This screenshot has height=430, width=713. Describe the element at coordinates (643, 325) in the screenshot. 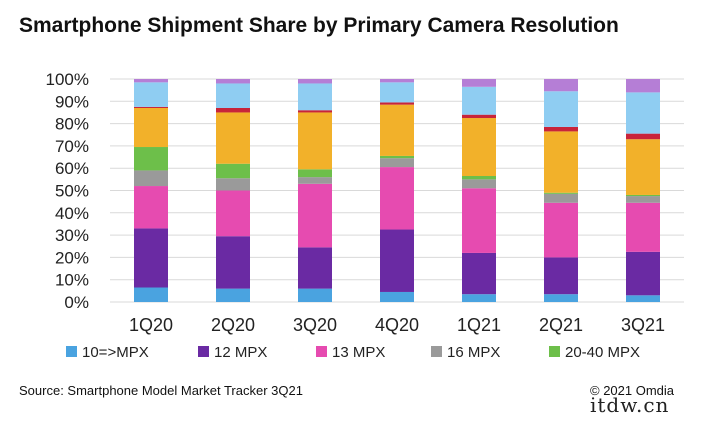

I see `x-tick-label: 3Q21` at that location.